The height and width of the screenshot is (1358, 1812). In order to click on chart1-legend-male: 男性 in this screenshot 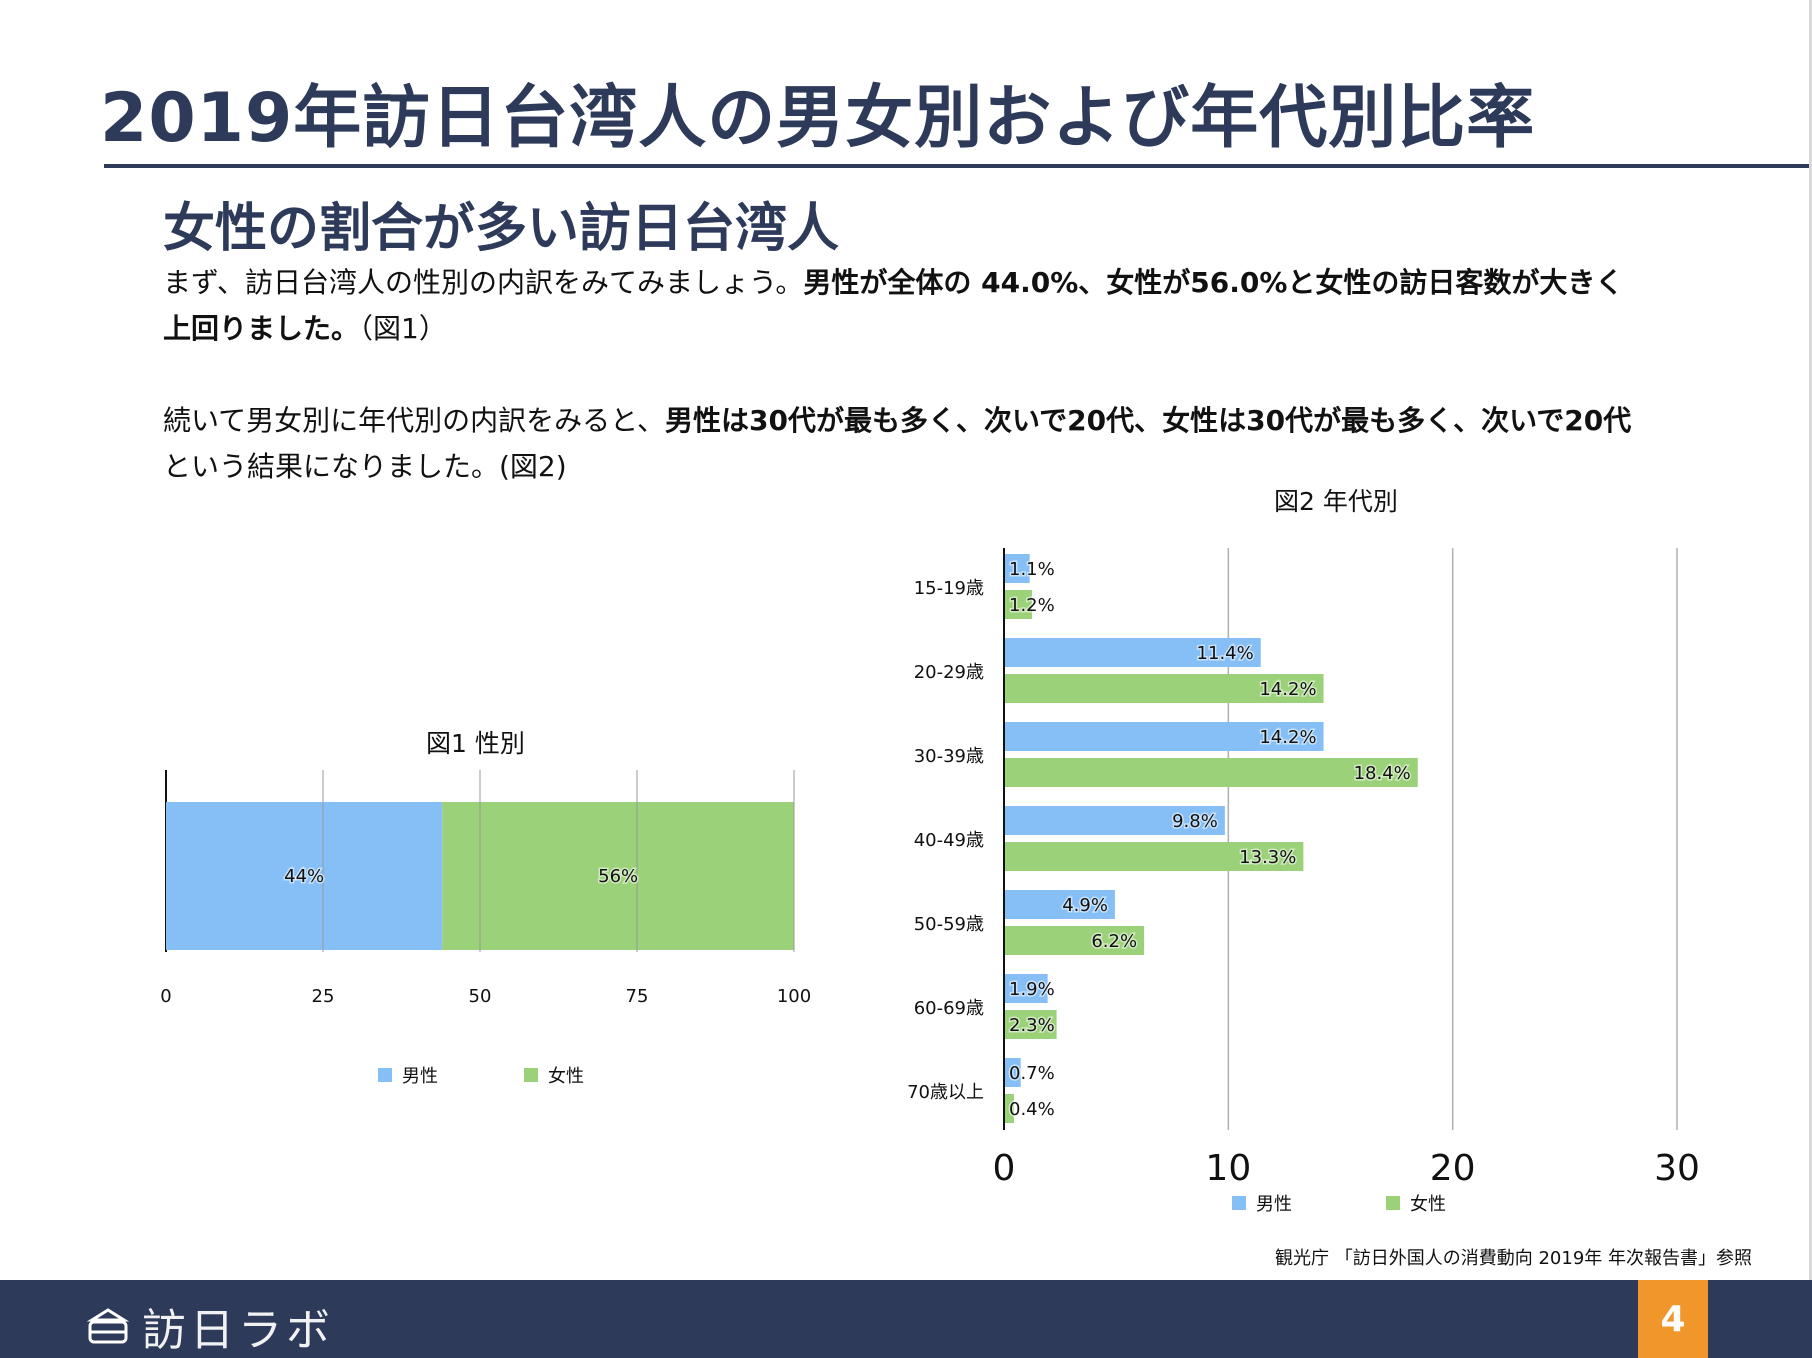, I will do `click(408, 1075)`.